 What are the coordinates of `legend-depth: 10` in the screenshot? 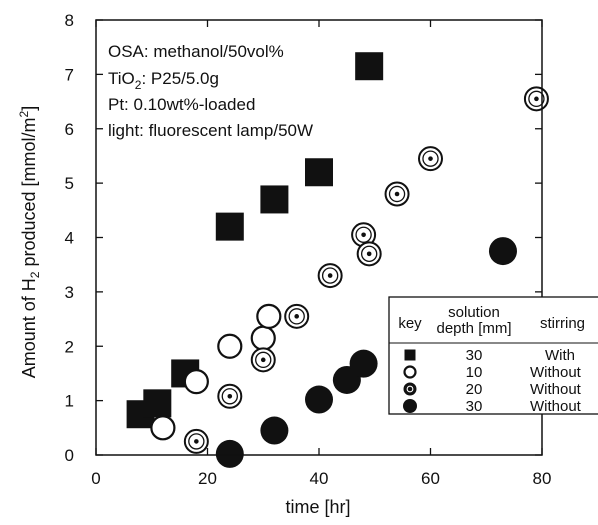 It's located at (474, 372).